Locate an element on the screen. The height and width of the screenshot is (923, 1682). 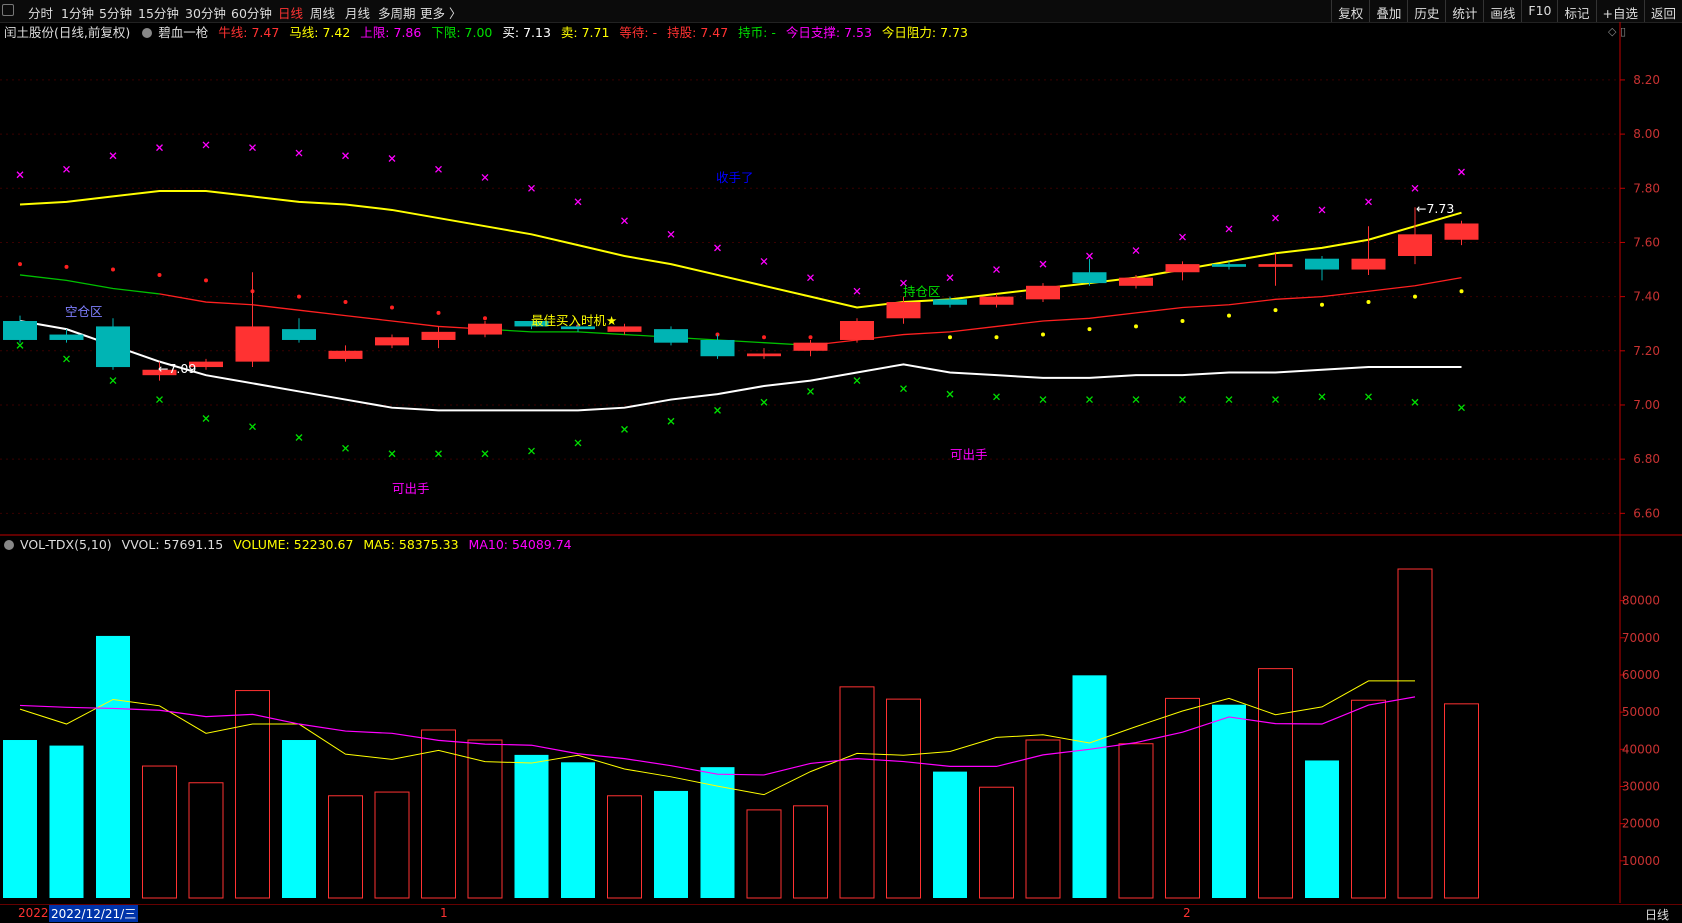
toolbar-button-6: 标记 is located at coordinates (1576, 11).